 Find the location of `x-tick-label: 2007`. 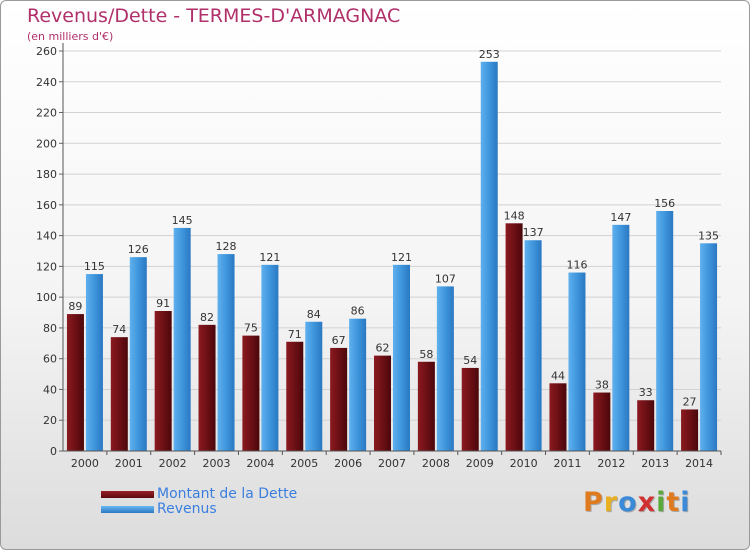

x-tick-label: 2007 is located at coordinates (392, 463).